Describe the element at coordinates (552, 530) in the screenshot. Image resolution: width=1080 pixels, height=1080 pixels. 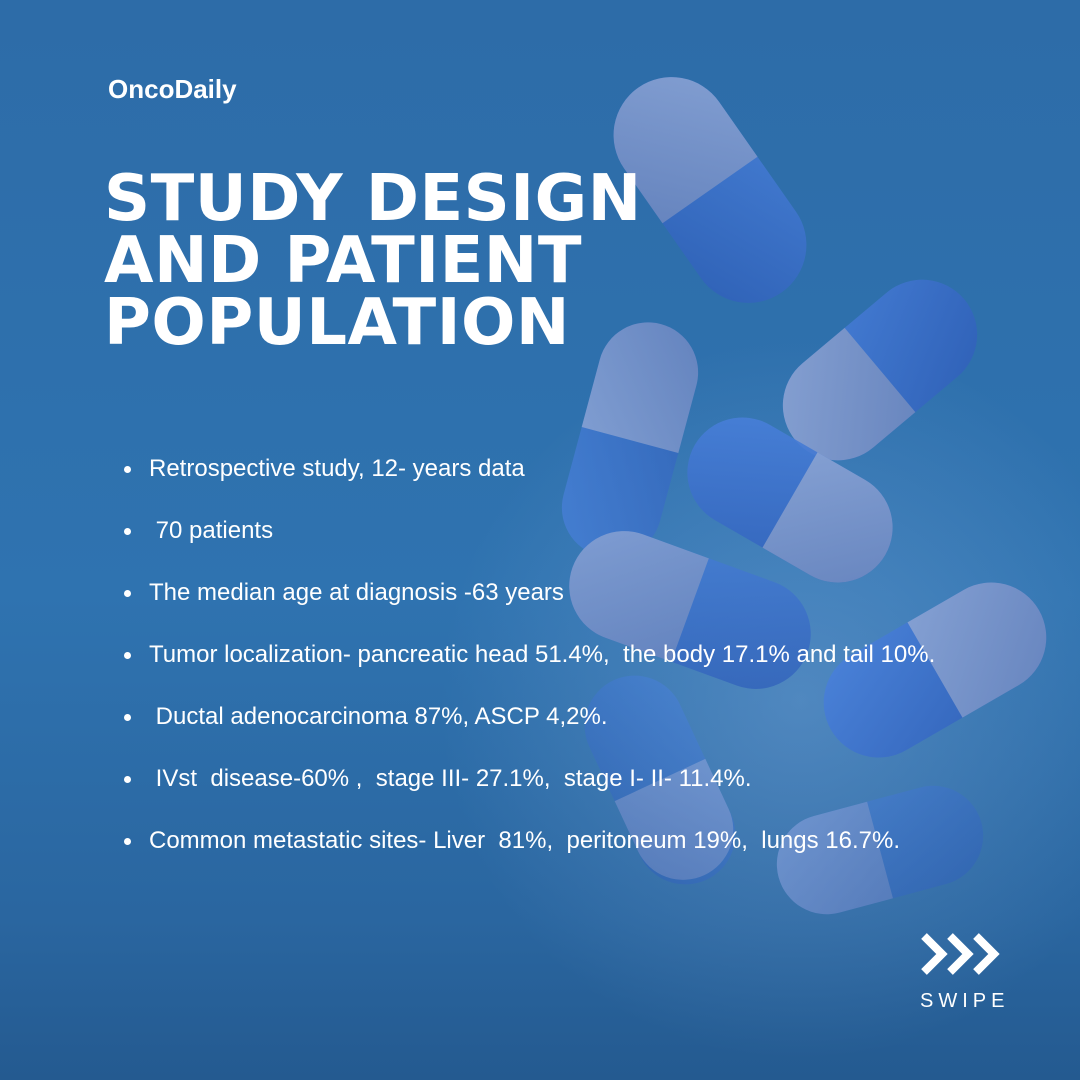
I see `list-item: 70 patients` at that location.